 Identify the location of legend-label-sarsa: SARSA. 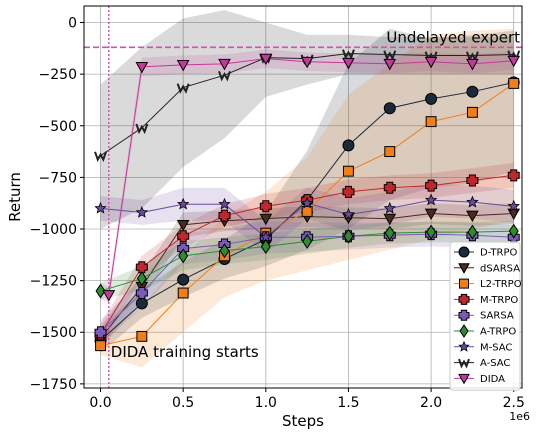
(497, 316).